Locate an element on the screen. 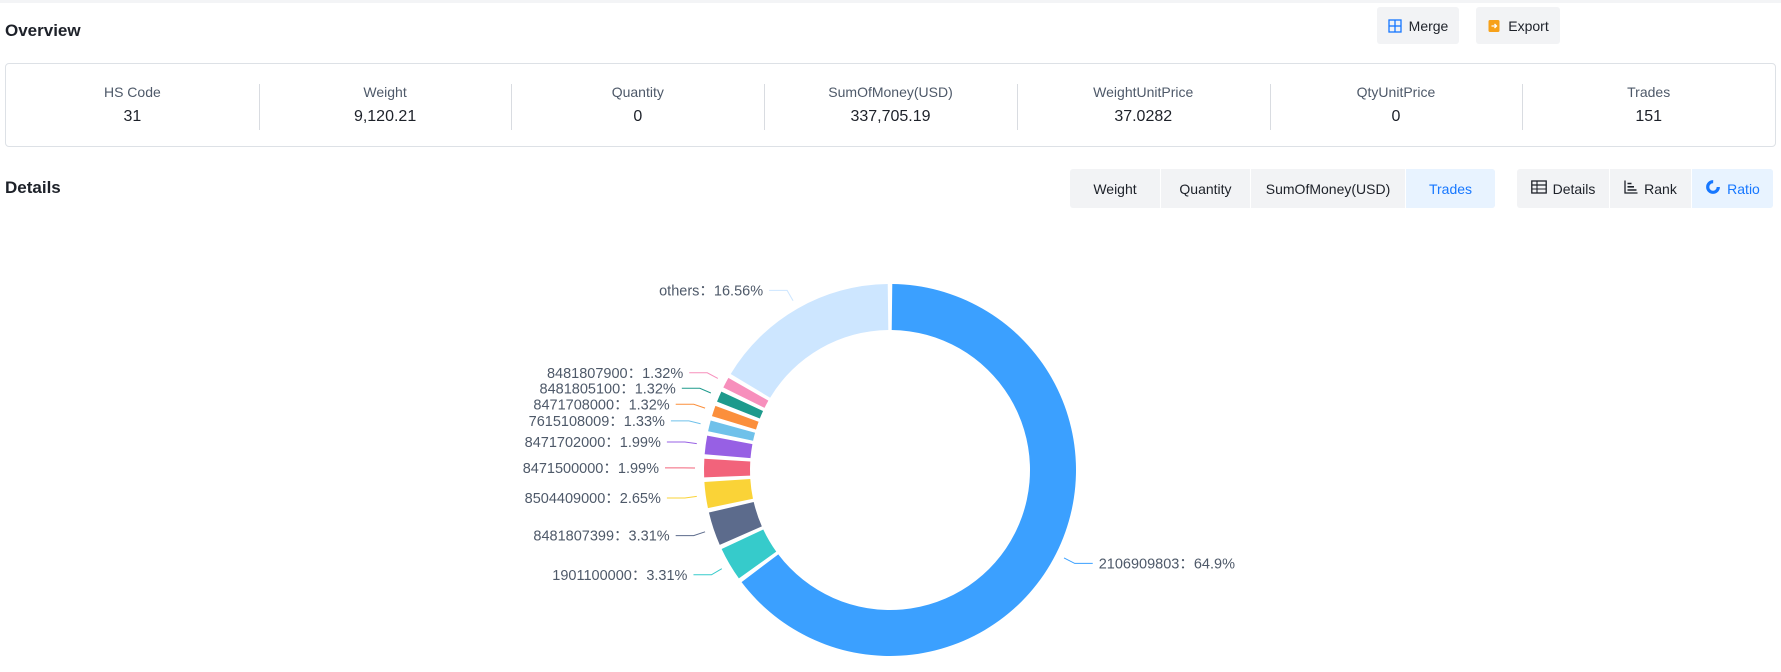 This screenshot has height=672, width=1781. stat-value: 9,120.21 is located at coordinates (385, 116).